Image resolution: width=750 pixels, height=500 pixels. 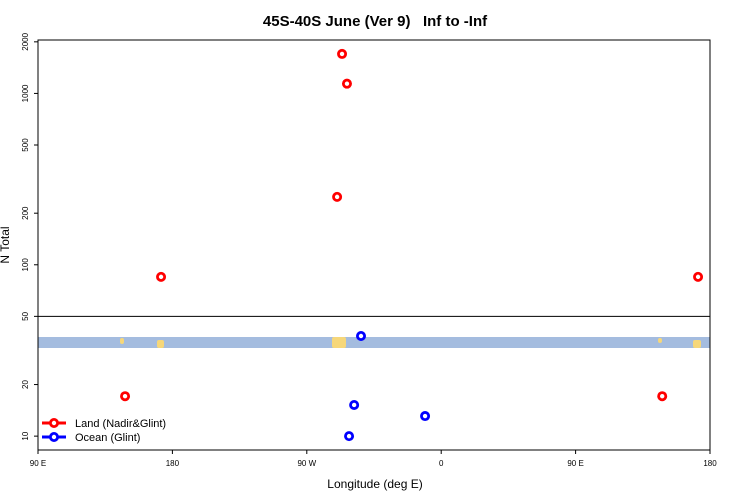 I want to click on y-tick-label: 50, so click(x=25, y=315).